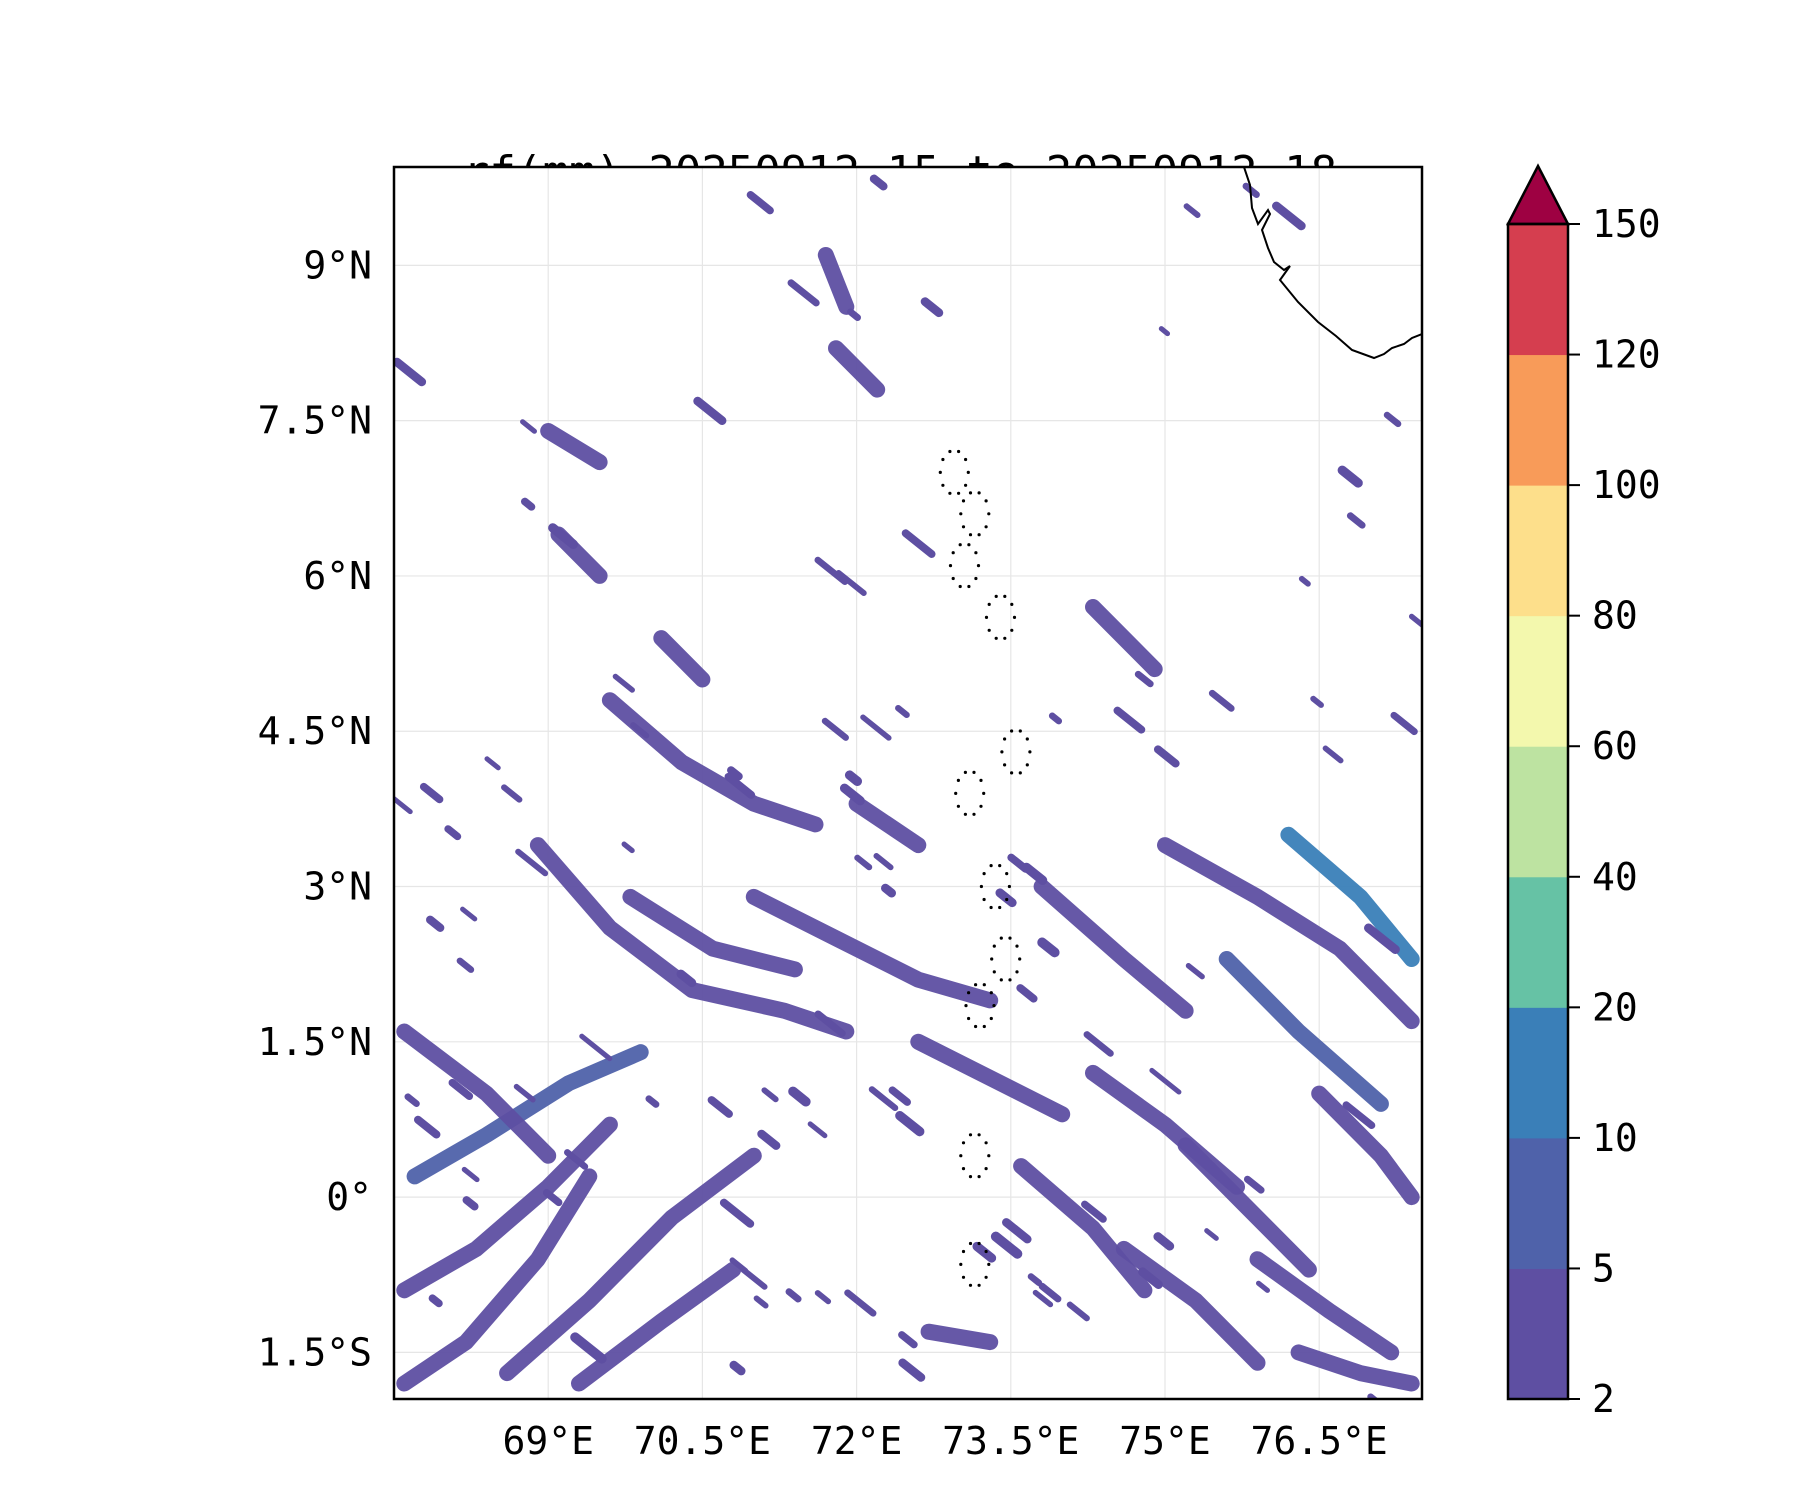 The image size is (1800, 1500). What do you see at coordinates (1603, 1399) in the screenshot?
I see `colorbar-tick-label: 2` at bounding box center [1603, 1399].